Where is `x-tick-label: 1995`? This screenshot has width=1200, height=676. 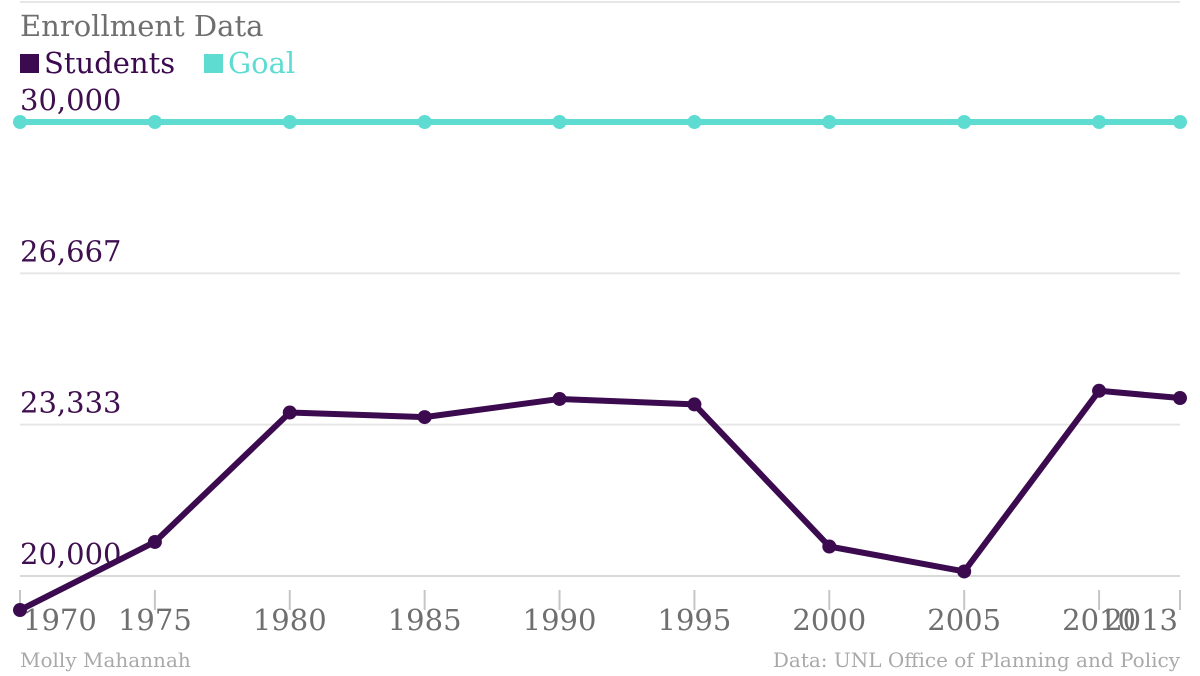
x-tick-label: 1995 is located at coordinates (695, 620).